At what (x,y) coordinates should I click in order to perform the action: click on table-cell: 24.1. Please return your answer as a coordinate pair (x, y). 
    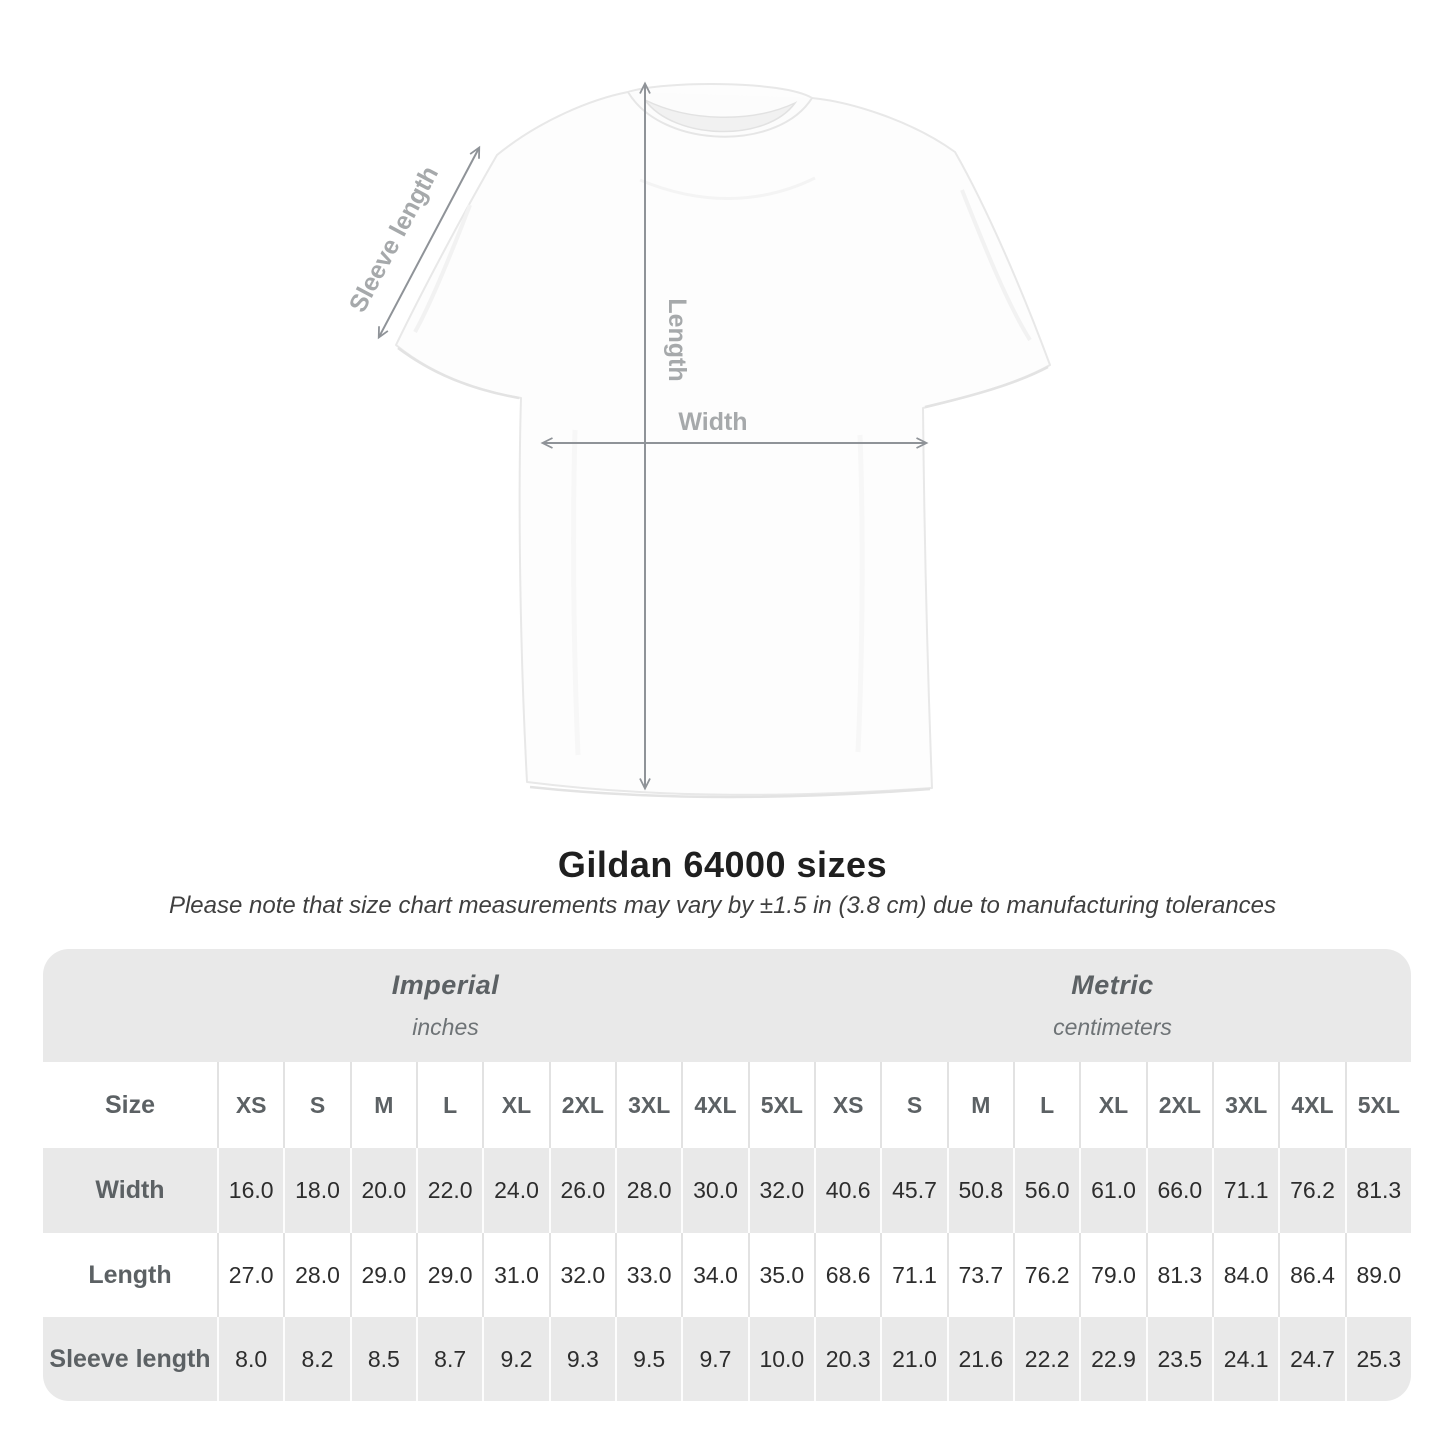
    Looking at the image, I should click on (1245, 1359).